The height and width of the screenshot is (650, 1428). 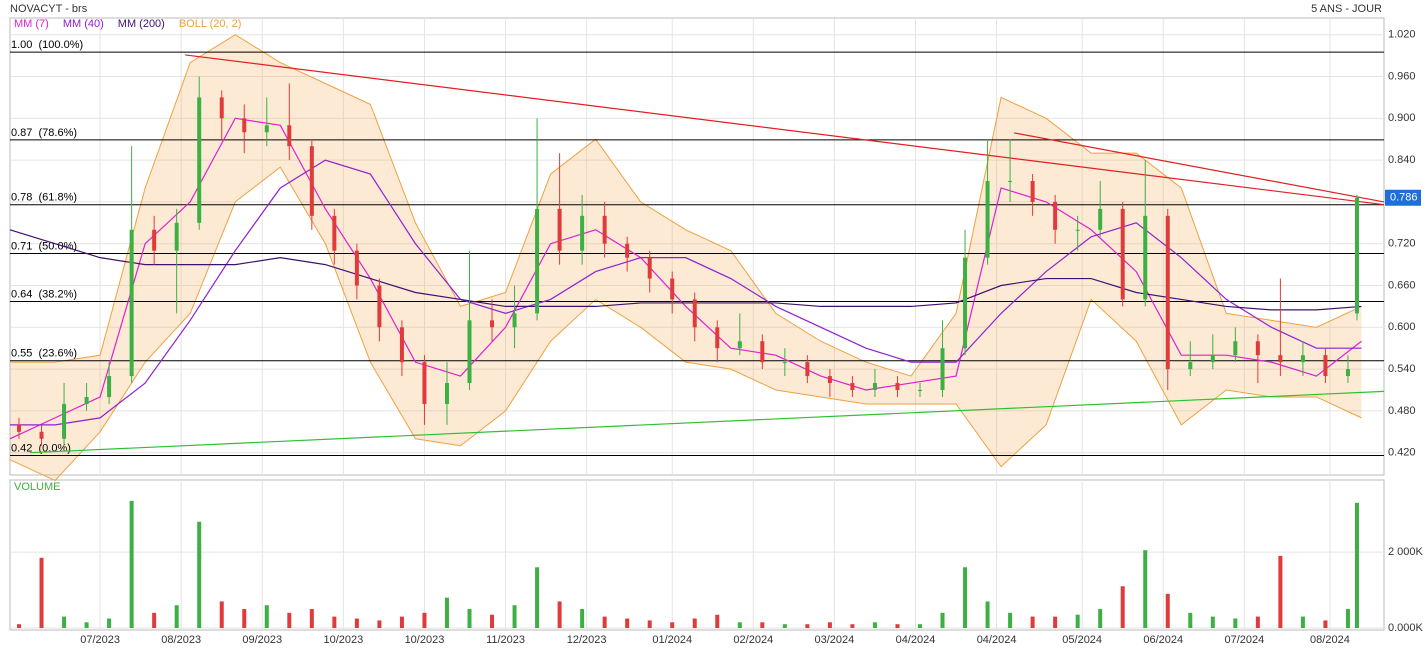 What do you see at coordinates (1402, 160) in the screenshot?
I see `y-tick-label: 0.840` at bounding box center [1402, 160].